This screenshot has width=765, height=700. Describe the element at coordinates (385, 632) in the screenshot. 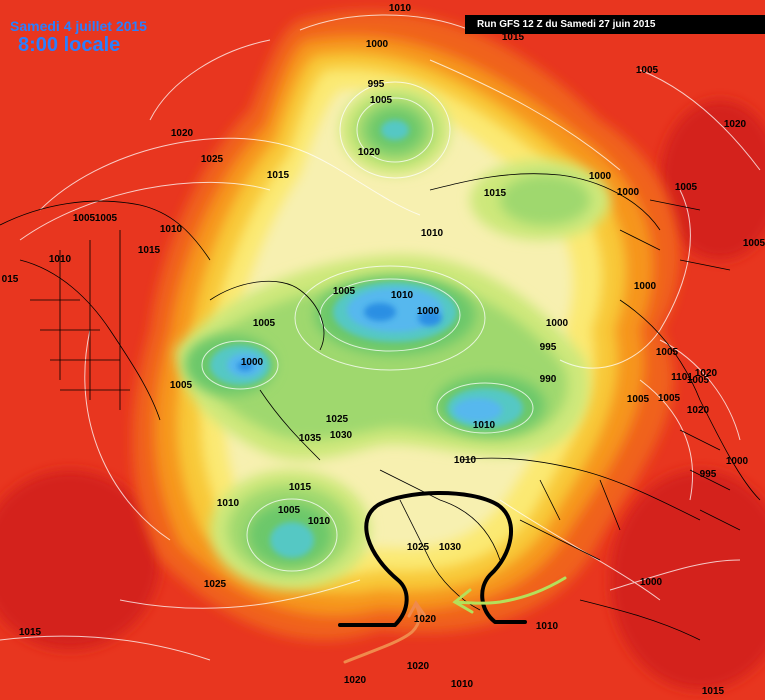

I see `orange-arrow-annotation` at that location.